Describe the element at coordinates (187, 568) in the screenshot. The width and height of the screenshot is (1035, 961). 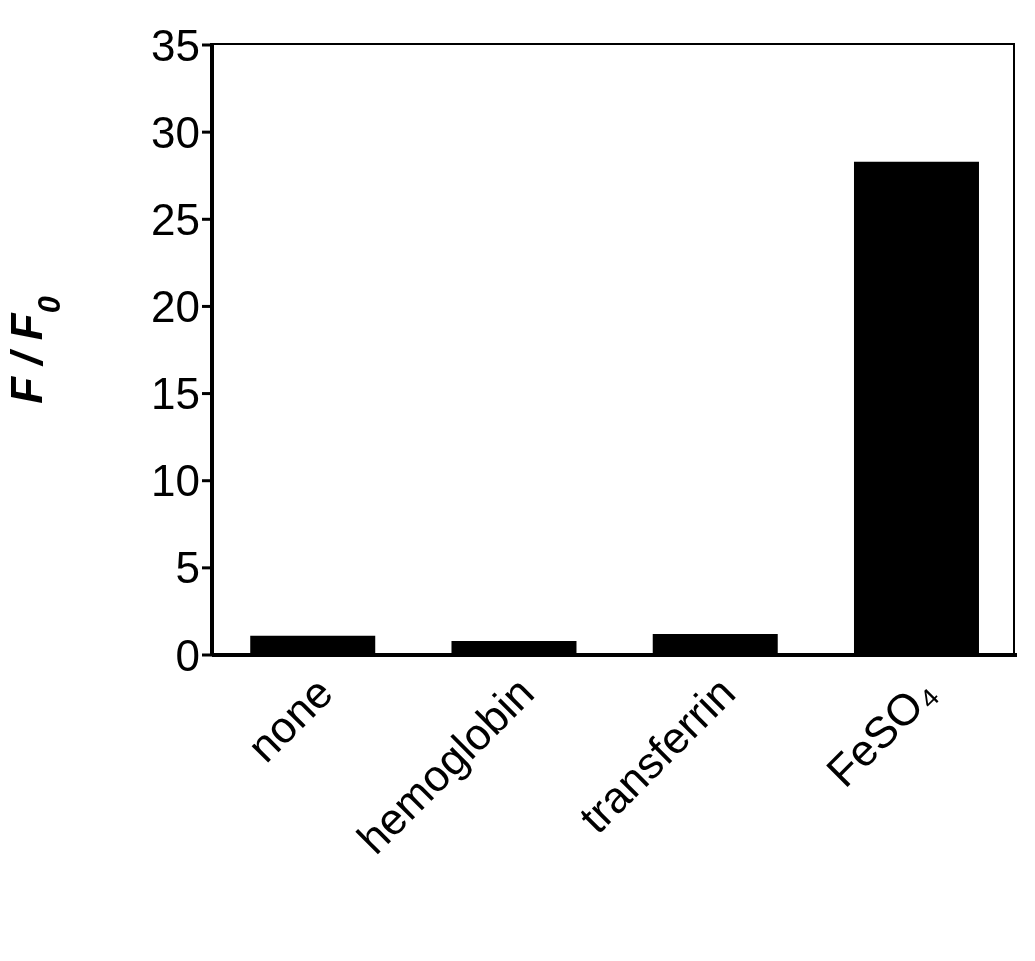
I see `y-tick-label: 5` at that location.